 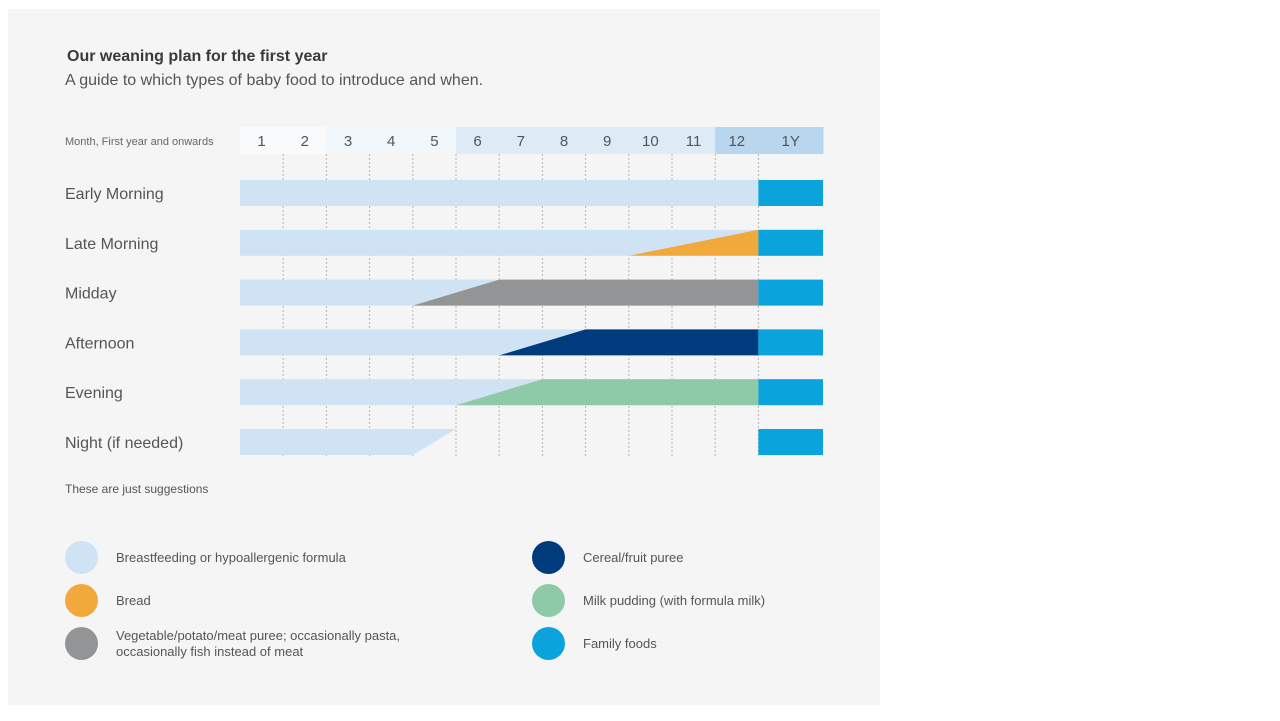 I want to click on period-label: 1Y, so click(x=791, y=141).